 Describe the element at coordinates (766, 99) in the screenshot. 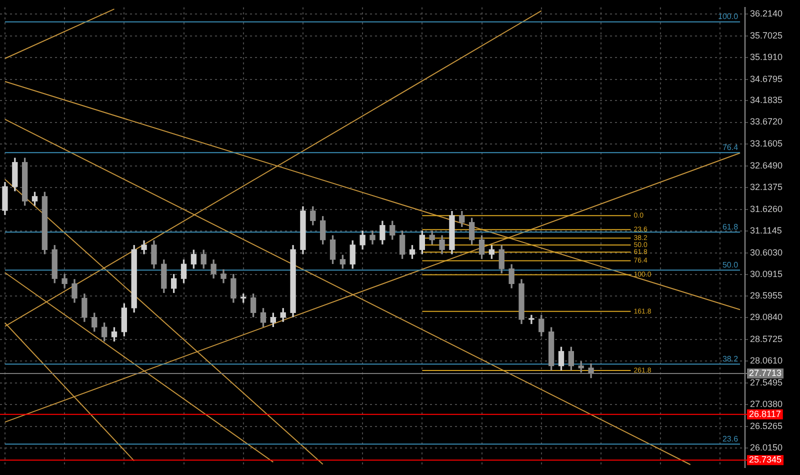

I see `y-tick-label: 34.1835` at that location.